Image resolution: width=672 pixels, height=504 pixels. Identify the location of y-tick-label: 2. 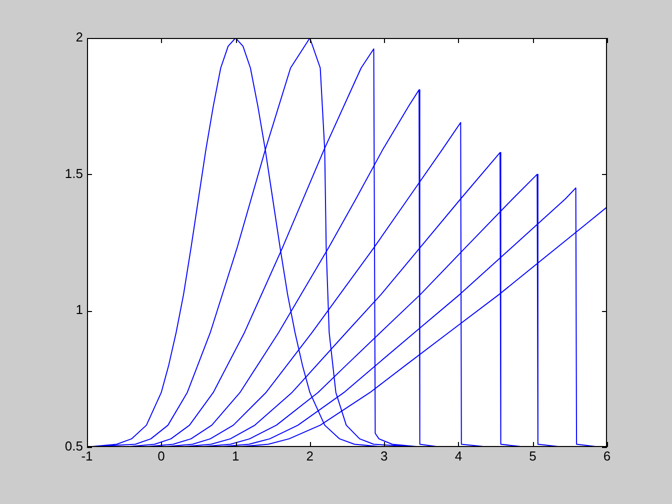
(79, 37).